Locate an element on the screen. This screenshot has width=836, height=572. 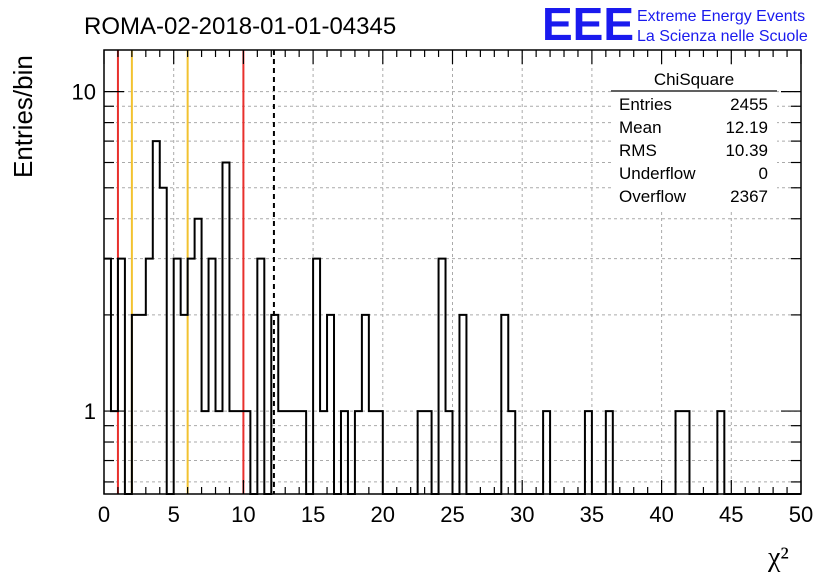
x-tick-label: 15 is located at coordinates (313, 514).